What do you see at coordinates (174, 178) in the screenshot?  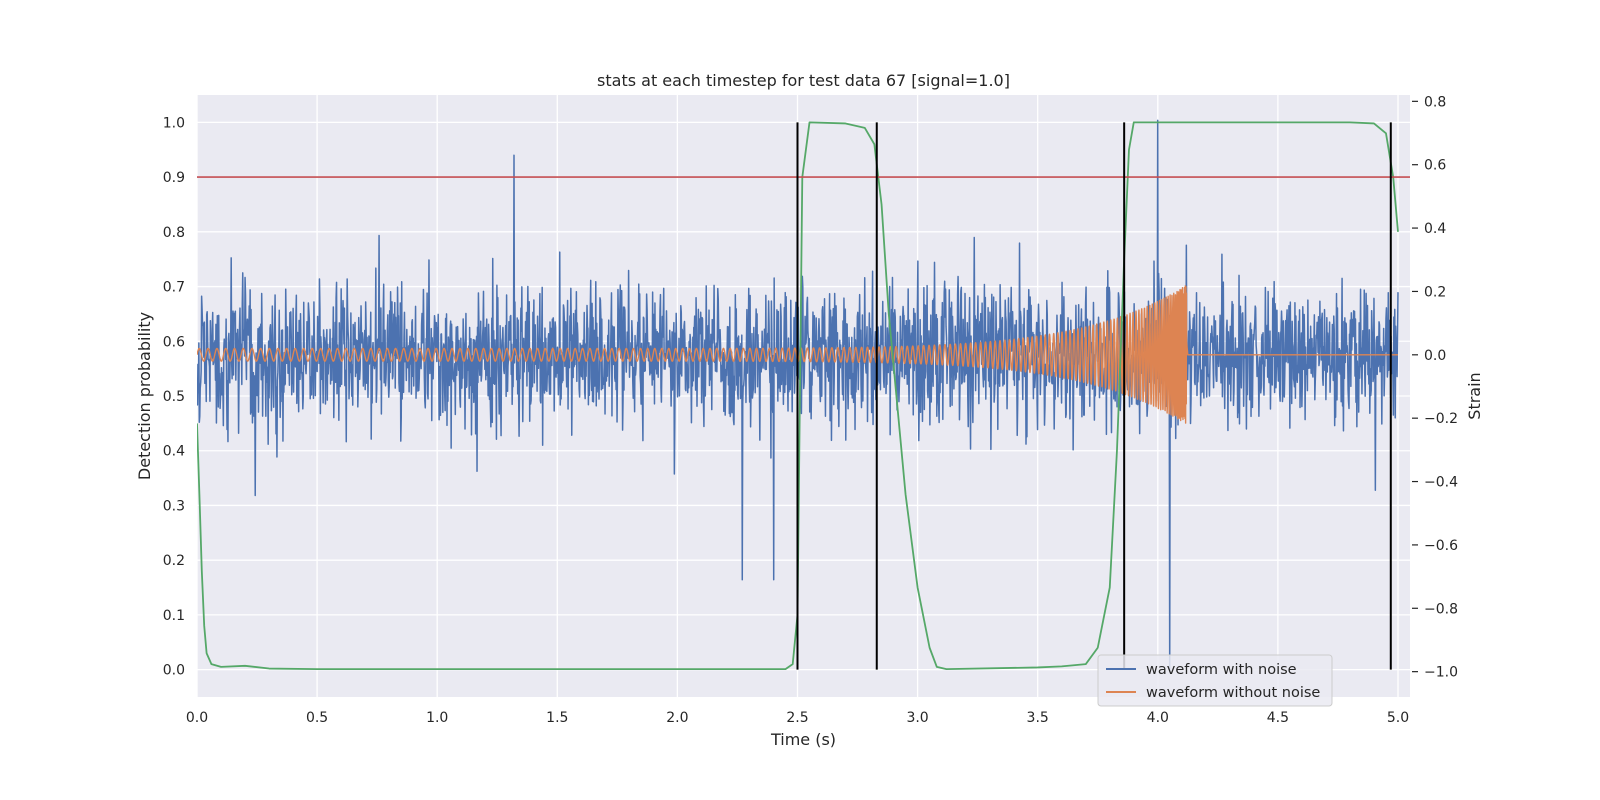 I see `y-tick-label: 0.9` at bounding box center [174, 178].